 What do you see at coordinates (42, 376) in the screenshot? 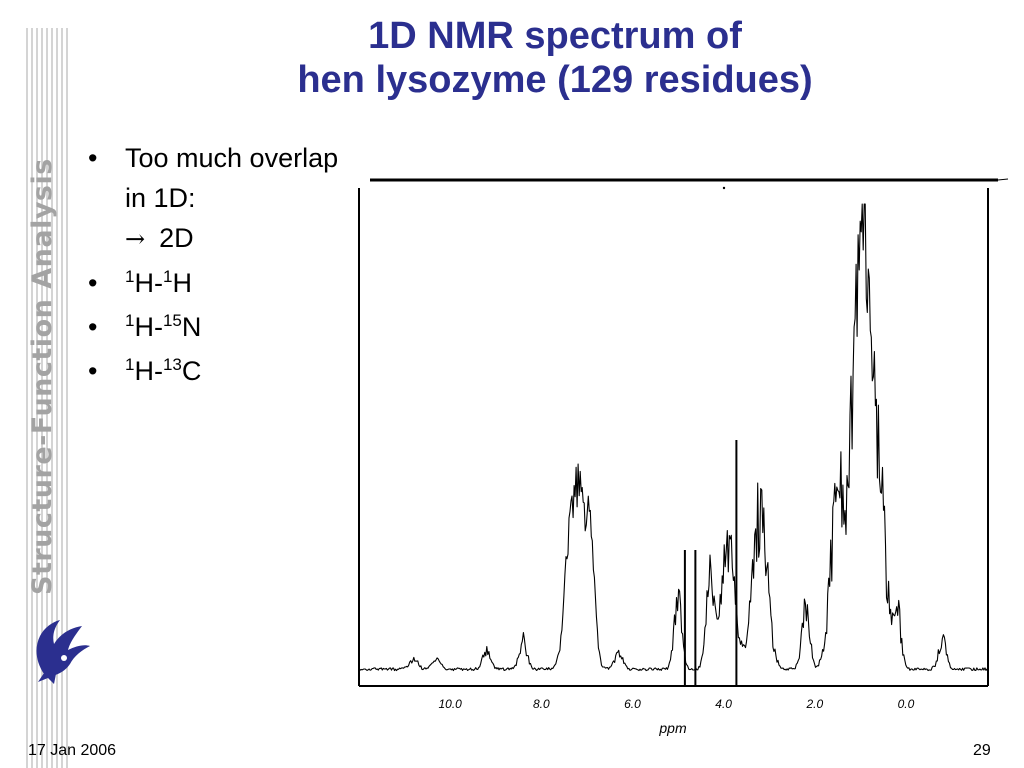
I see `sidebar-title: Structure-Function Analysis` at bounding box center [42, 376].